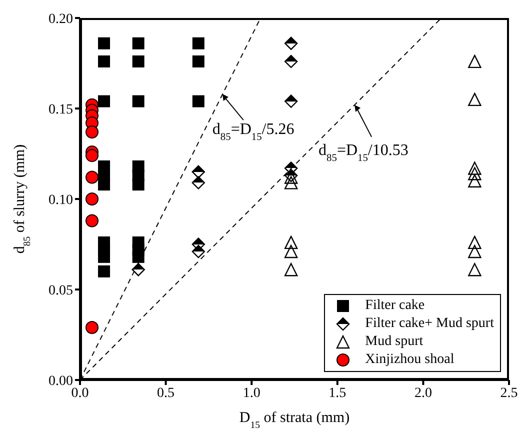 Image resolution: width=527 pixels, height=435 pixels. Describe the element at coordinates (60, 110) in the screenshot. I see `y-tick-label: 0.15` at that location.